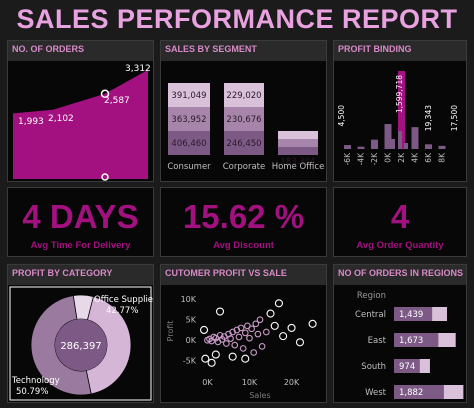 The height and width of the screenshot is (408, 474). Describe the element at coordinates (226, 273) in the screenshot. I see `customer-profit-panel-title: CUTOMER PROFIT VS SALE` at that location.